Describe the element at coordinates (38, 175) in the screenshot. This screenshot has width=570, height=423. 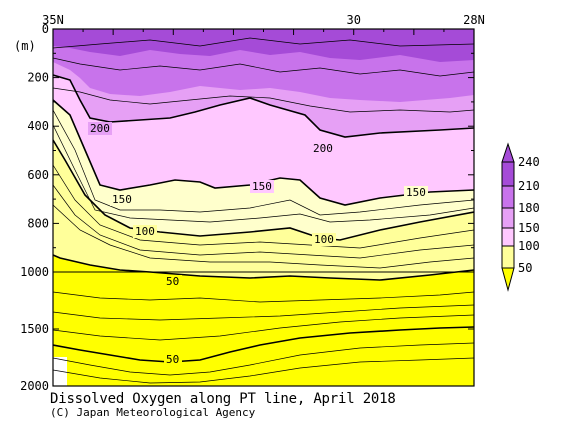
I see `y-tick-label: 600` at that location.